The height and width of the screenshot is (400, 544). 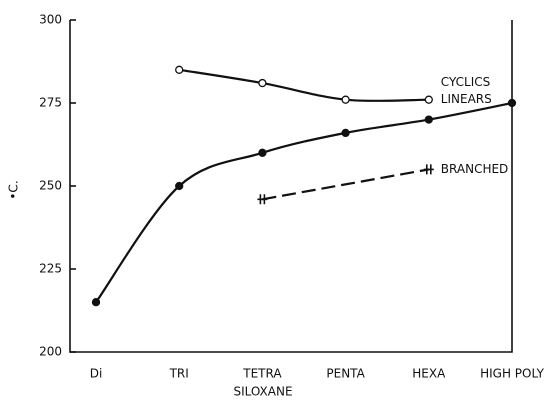 What do you see at coordinates (50, 352) in the screenshot?
I see `y-tick-label: 200` at bounding box center [50, 352].